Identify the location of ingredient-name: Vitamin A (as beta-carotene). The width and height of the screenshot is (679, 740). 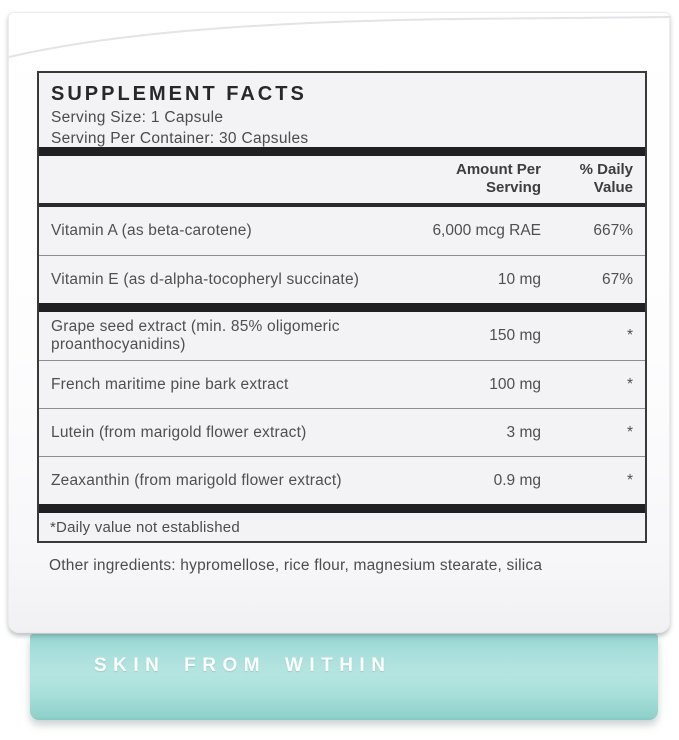
(151, 230).